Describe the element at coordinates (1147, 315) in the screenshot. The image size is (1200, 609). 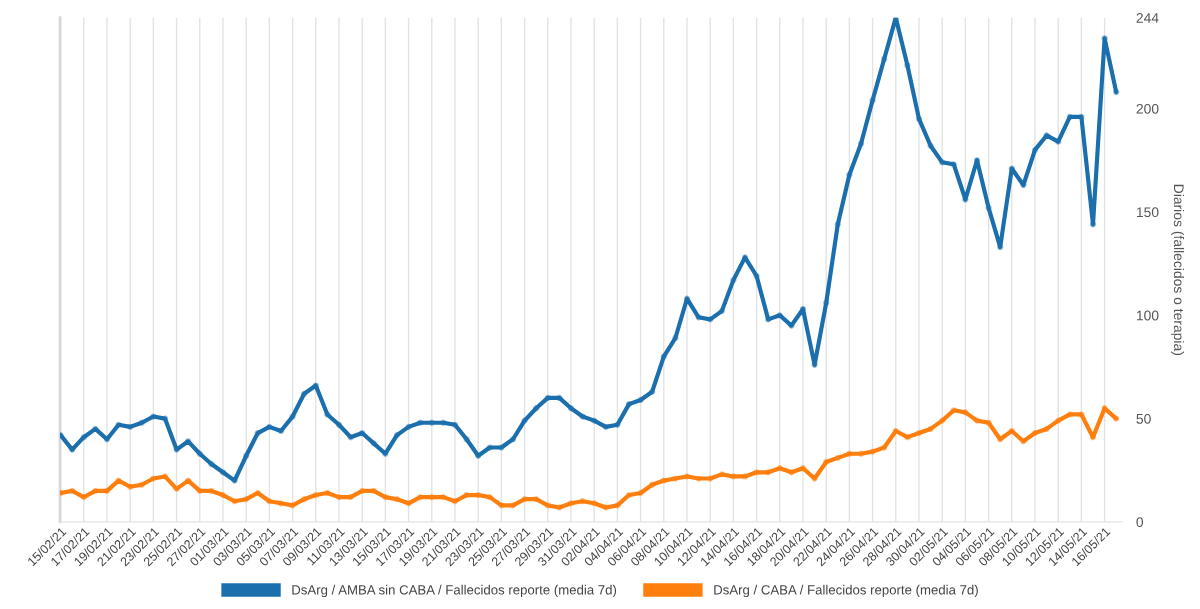
I see `y-tick-label: 100` at that location.